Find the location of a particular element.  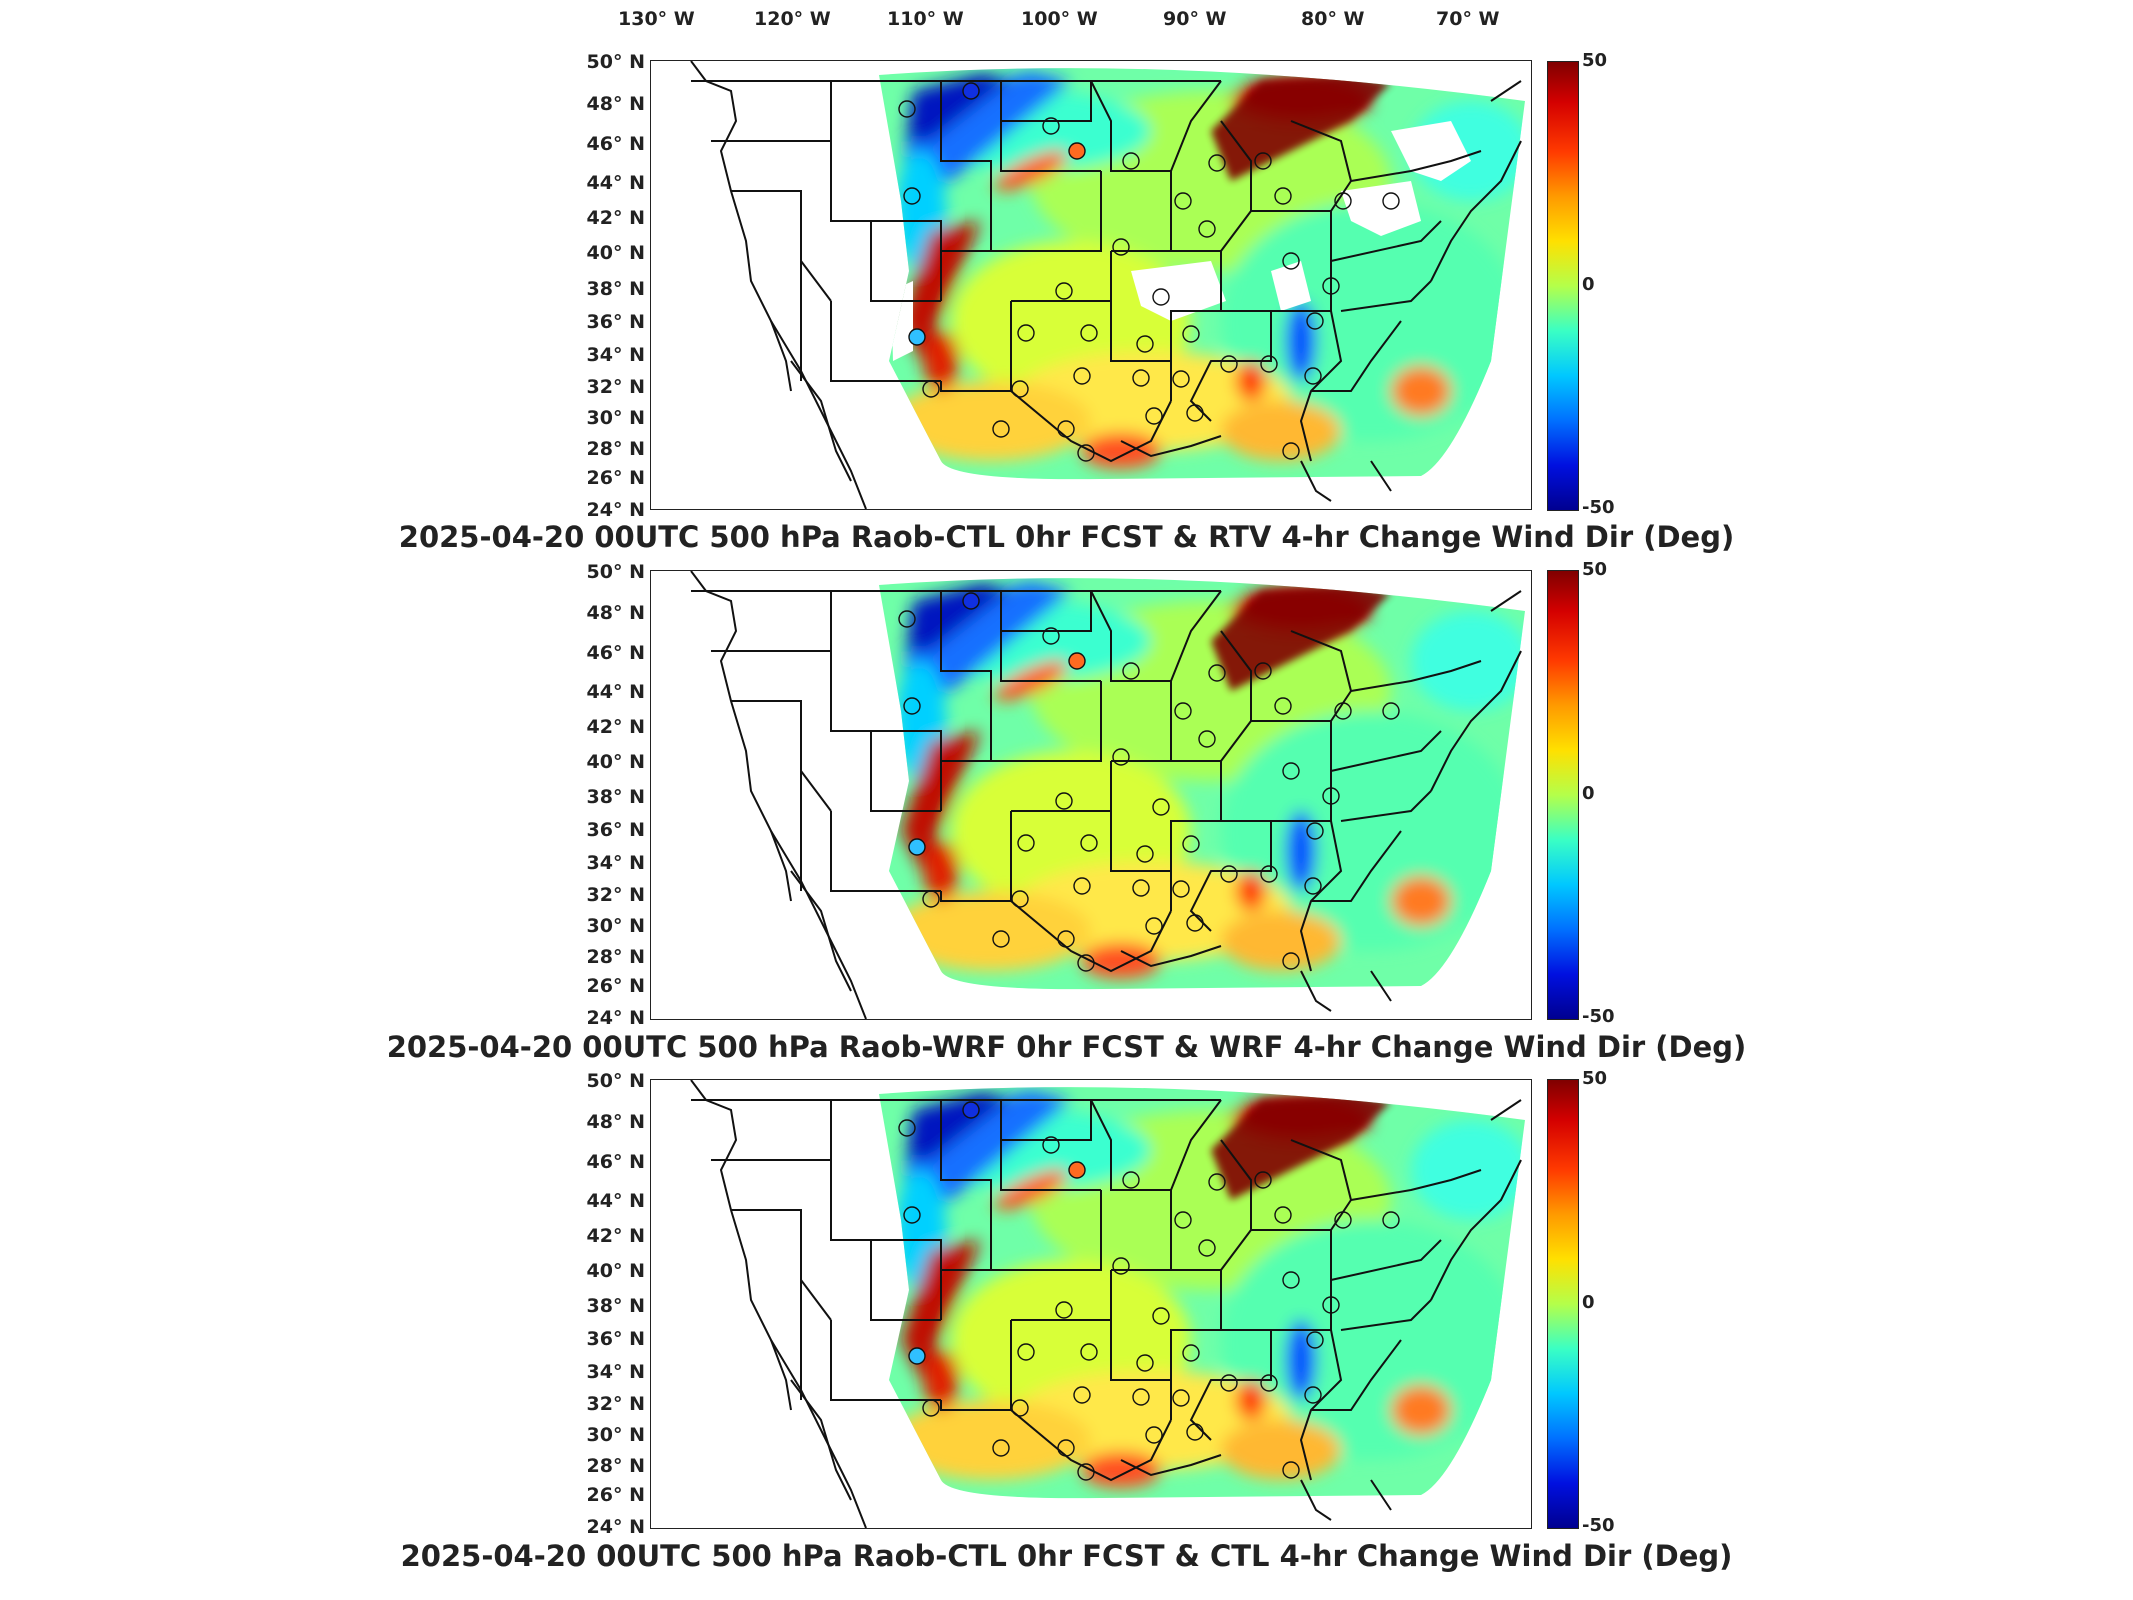

lon-label: 90° W is located at coordinates (1195, 19).